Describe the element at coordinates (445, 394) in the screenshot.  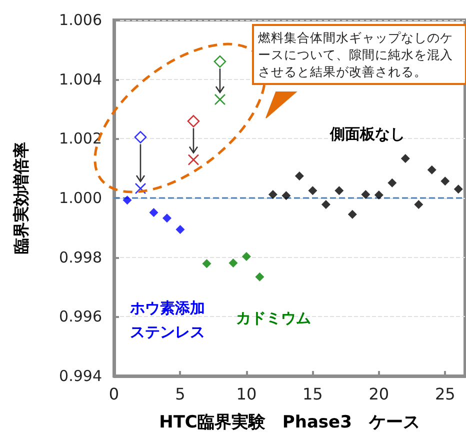
I see `x-tick-label: 25` at that location.